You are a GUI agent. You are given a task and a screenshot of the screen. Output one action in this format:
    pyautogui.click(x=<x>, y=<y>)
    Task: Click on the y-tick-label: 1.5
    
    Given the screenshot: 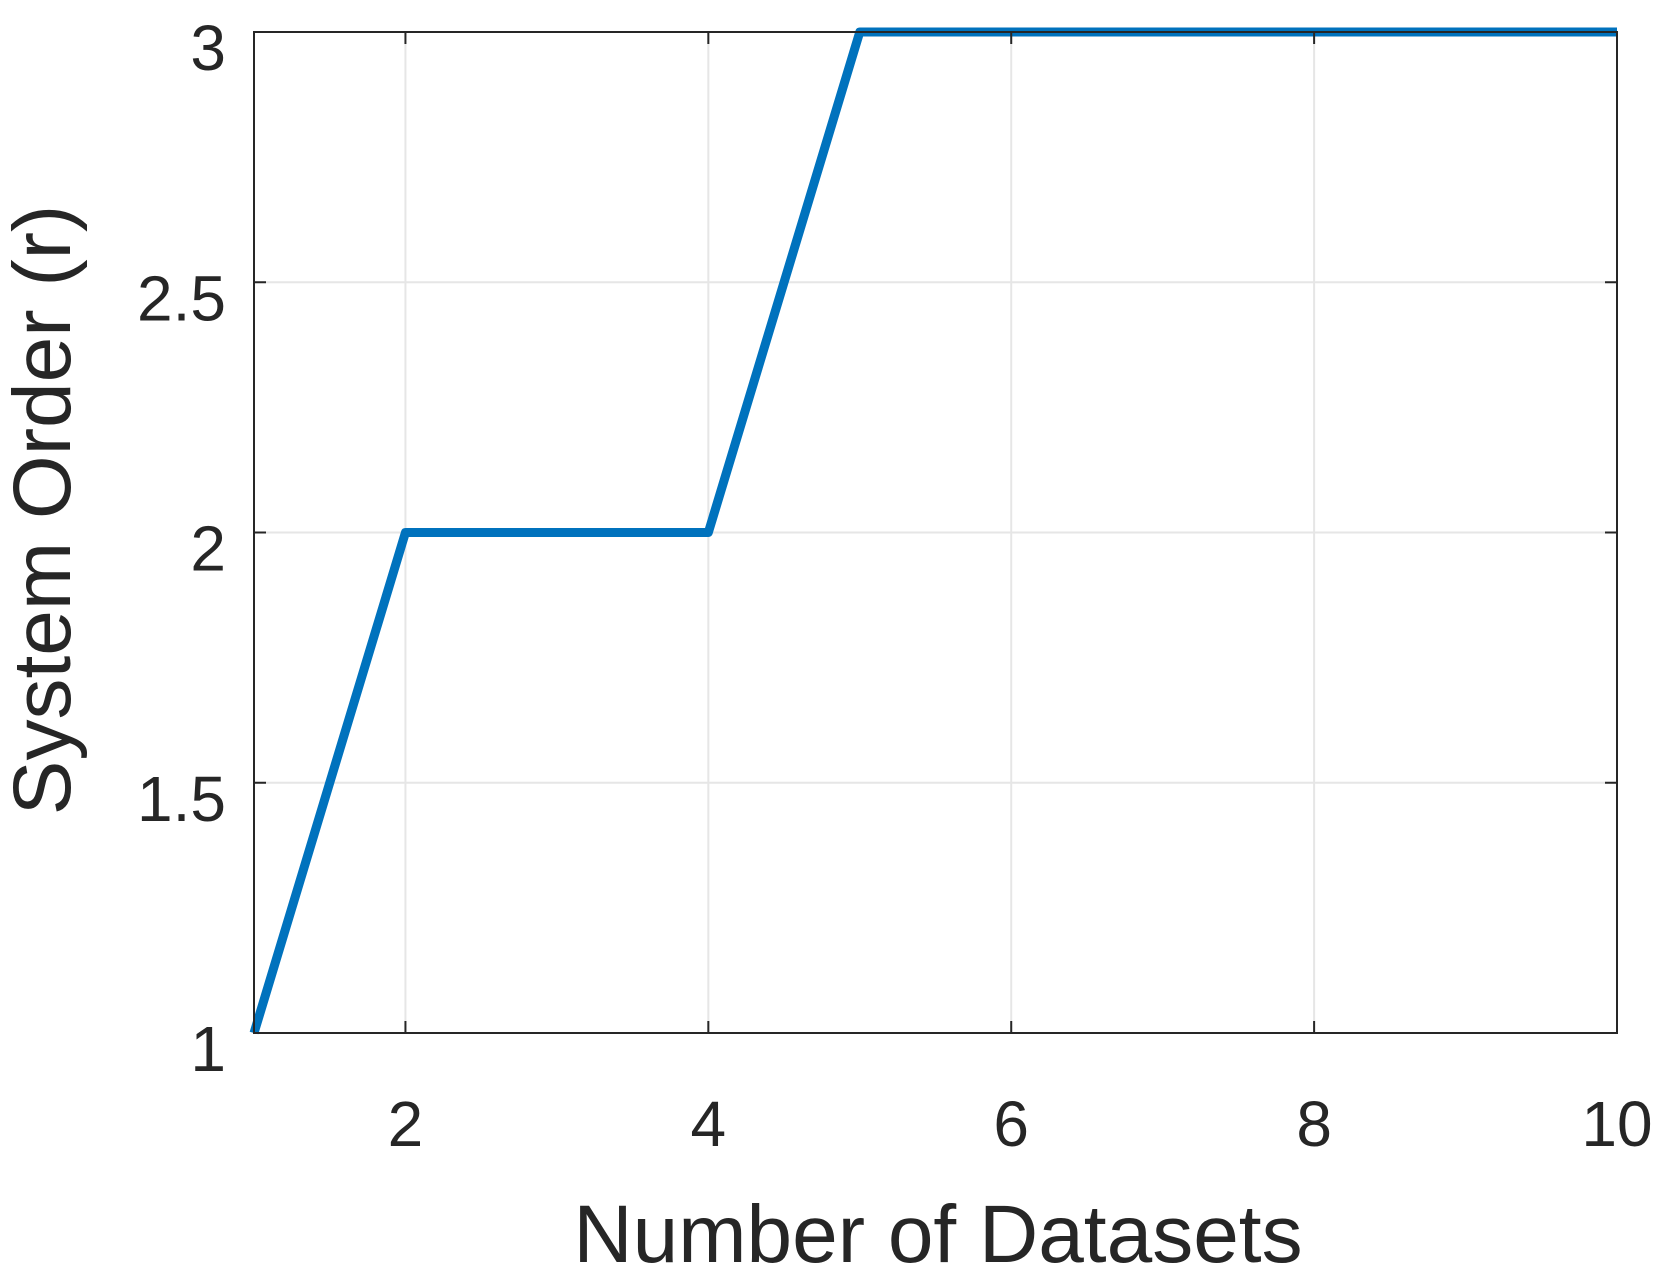 What is the action you would take?
    pyautogui.click(x=181, y=799)
    